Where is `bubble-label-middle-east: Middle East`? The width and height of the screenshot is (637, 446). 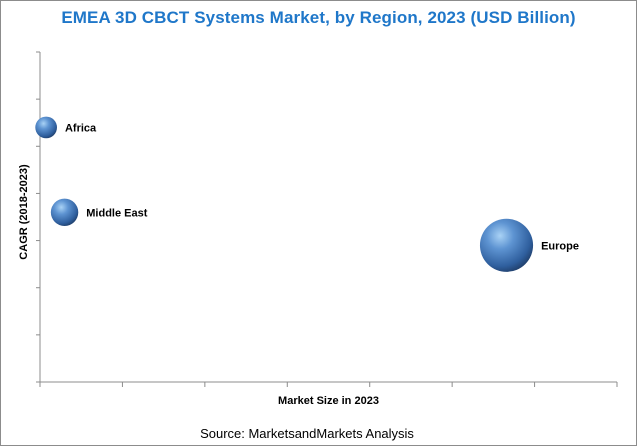
bubble-label-middle-east: Middle East is located at coordinates (116, 213).